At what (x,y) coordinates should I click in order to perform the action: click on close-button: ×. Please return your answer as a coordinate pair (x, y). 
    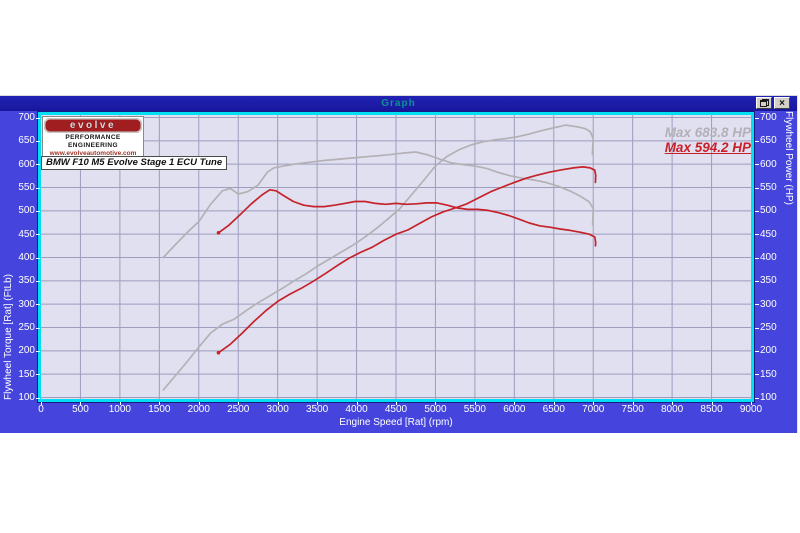
    Looking at the image, I should click on (782, 103).